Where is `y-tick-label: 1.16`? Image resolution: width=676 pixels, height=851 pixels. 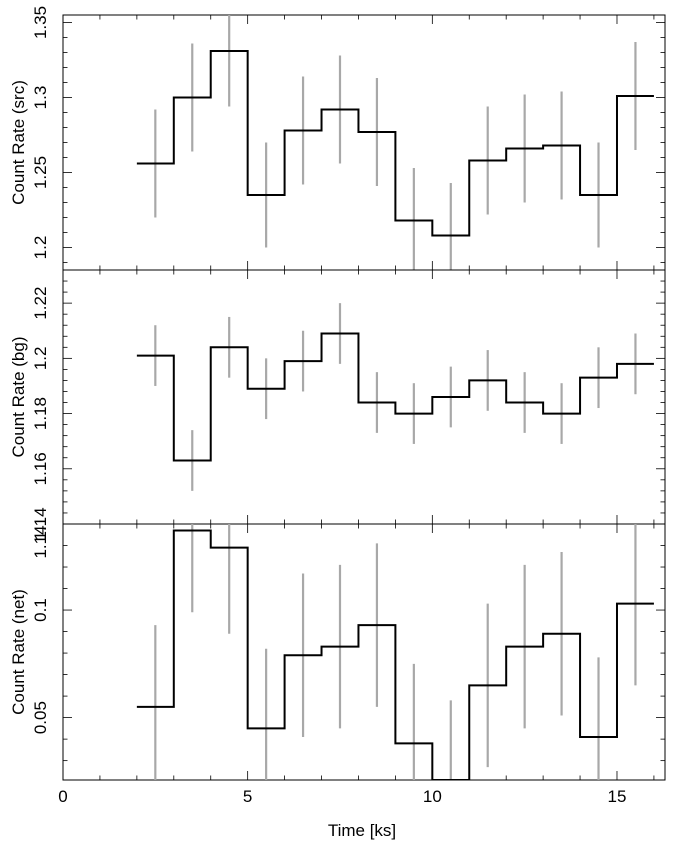
y-tick-label: 1.16 is located at coordinates (40, 468).